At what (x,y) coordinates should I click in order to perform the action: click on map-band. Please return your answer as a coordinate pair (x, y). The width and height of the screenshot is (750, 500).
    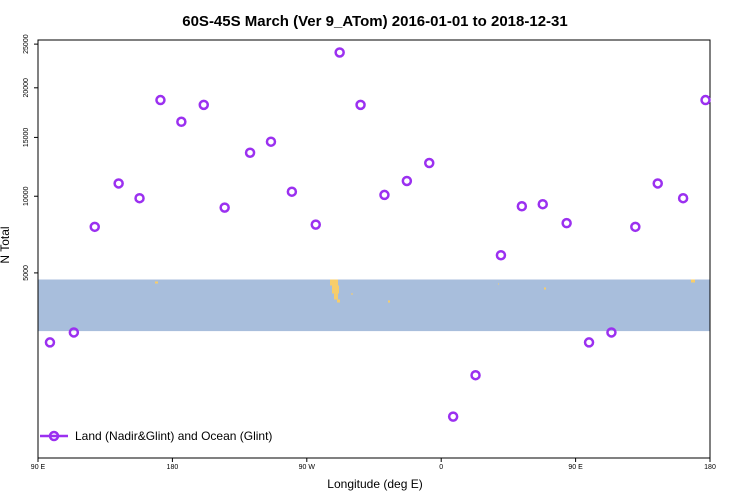
    Looking at the image, I should click on (374, 305).